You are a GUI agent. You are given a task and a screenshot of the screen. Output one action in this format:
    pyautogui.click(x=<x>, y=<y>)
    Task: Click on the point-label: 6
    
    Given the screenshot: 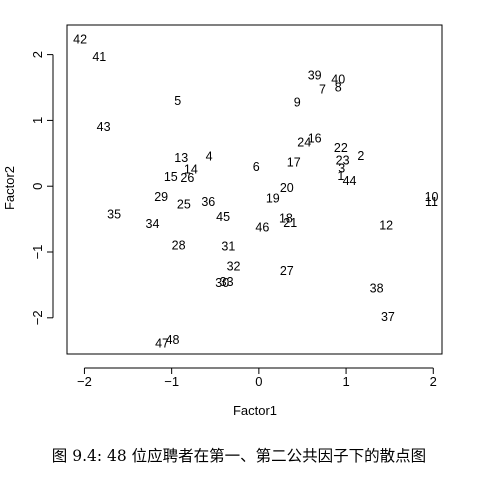 What is the action you would take?
    pyautogui.click(x=256, y=167)
    